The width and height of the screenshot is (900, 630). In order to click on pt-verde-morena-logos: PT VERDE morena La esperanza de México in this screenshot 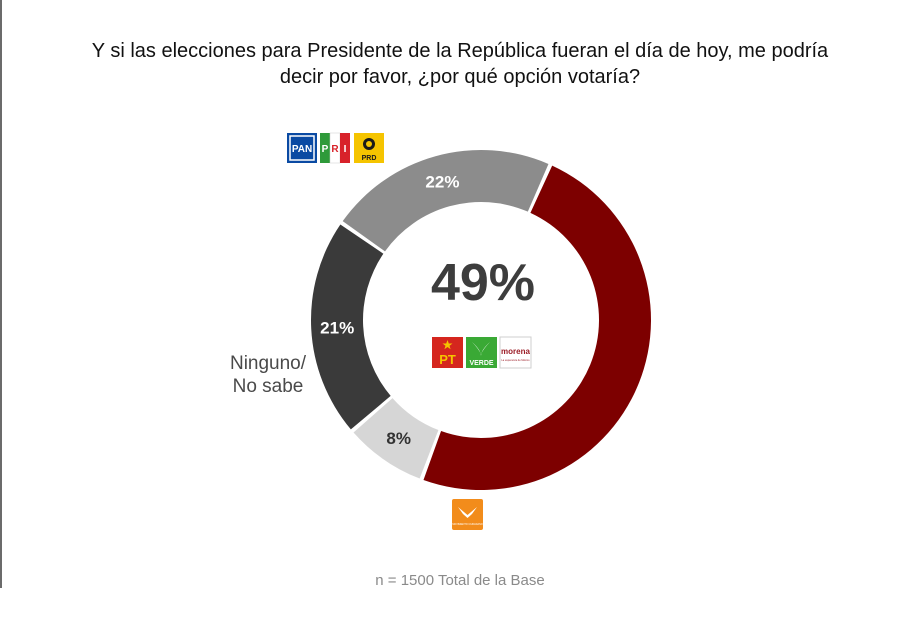, I will do `click(482, 352)`.